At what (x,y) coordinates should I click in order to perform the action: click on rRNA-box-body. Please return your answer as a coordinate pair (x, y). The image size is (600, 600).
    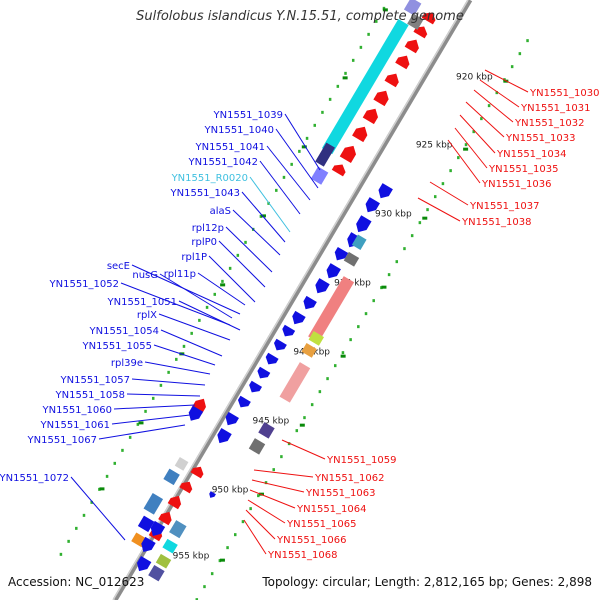
    Looking at the image, I should click on (295, 382).